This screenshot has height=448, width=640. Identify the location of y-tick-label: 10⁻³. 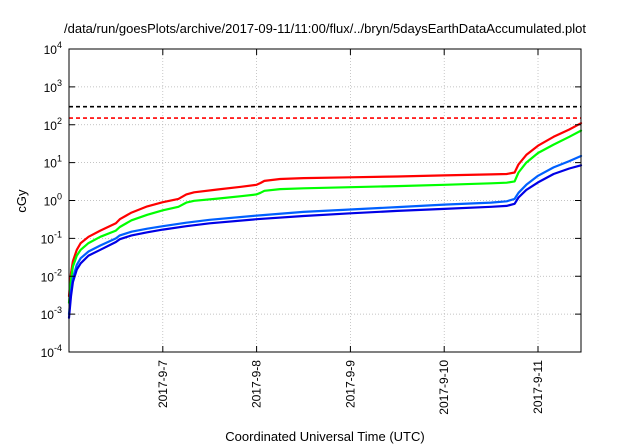
(51, 313).